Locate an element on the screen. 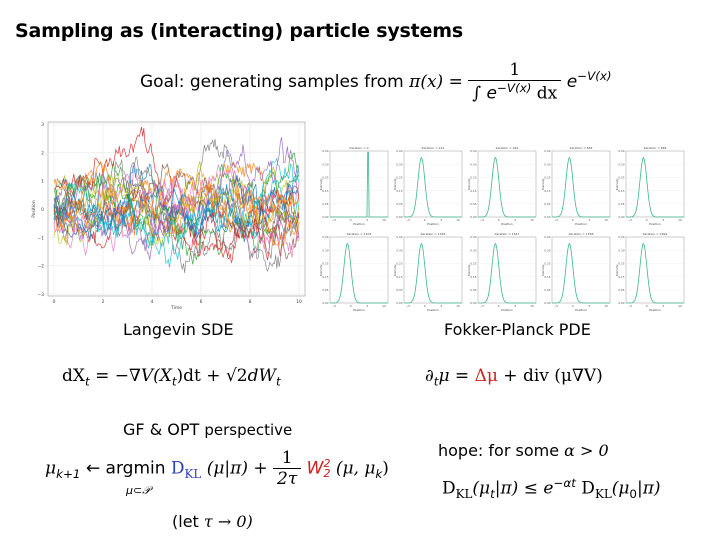 The height and width of the screenshot is (544, 724). x-tick-label: 8 is located at coordinates (250, 302).